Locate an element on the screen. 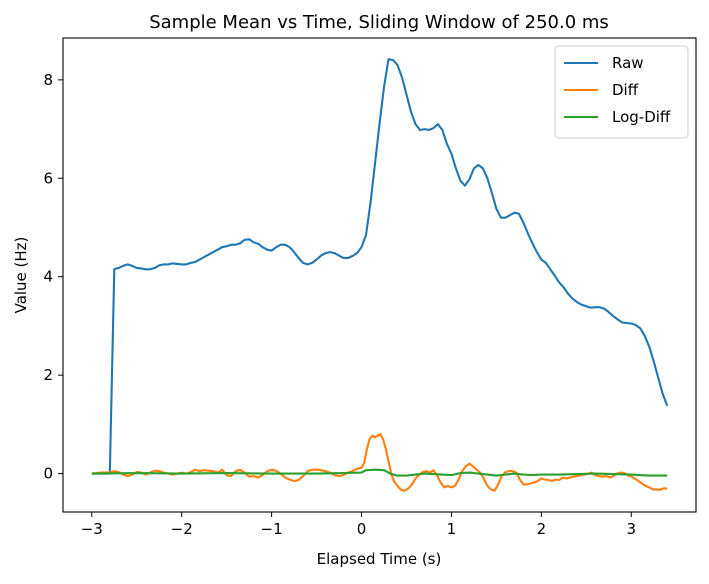  x-tick-label: 0 is located at coordinates (362, 529).